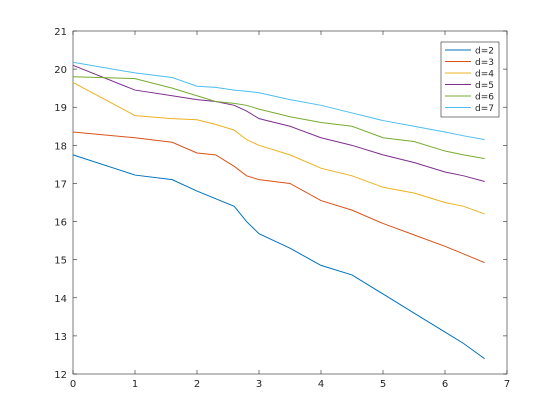 This screenshot has height=420, width=560. Describe the element at coordinates (60, 108) in the screenshot. I see `y-tick-label: 19` at that location.